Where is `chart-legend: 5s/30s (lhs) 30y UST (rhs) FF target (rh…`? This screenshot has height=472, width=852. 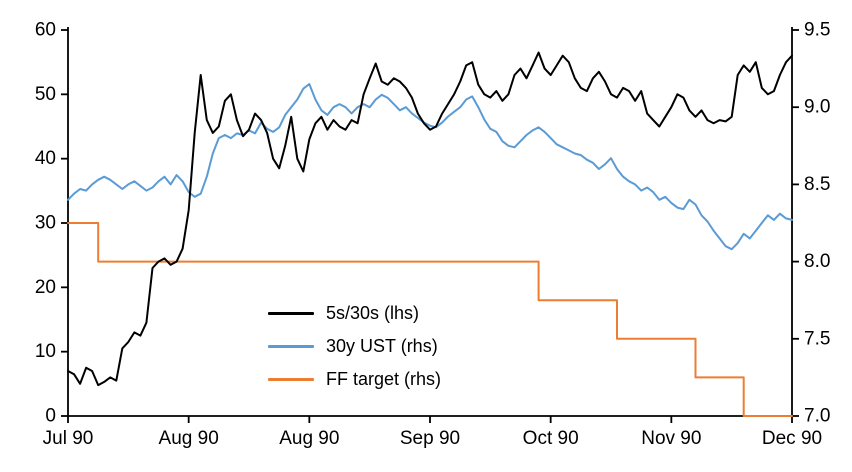 chart-legend: 5s/30s (lhs) 30y UST (rhs) FF target (rh… is located at coordinates (354, 346).